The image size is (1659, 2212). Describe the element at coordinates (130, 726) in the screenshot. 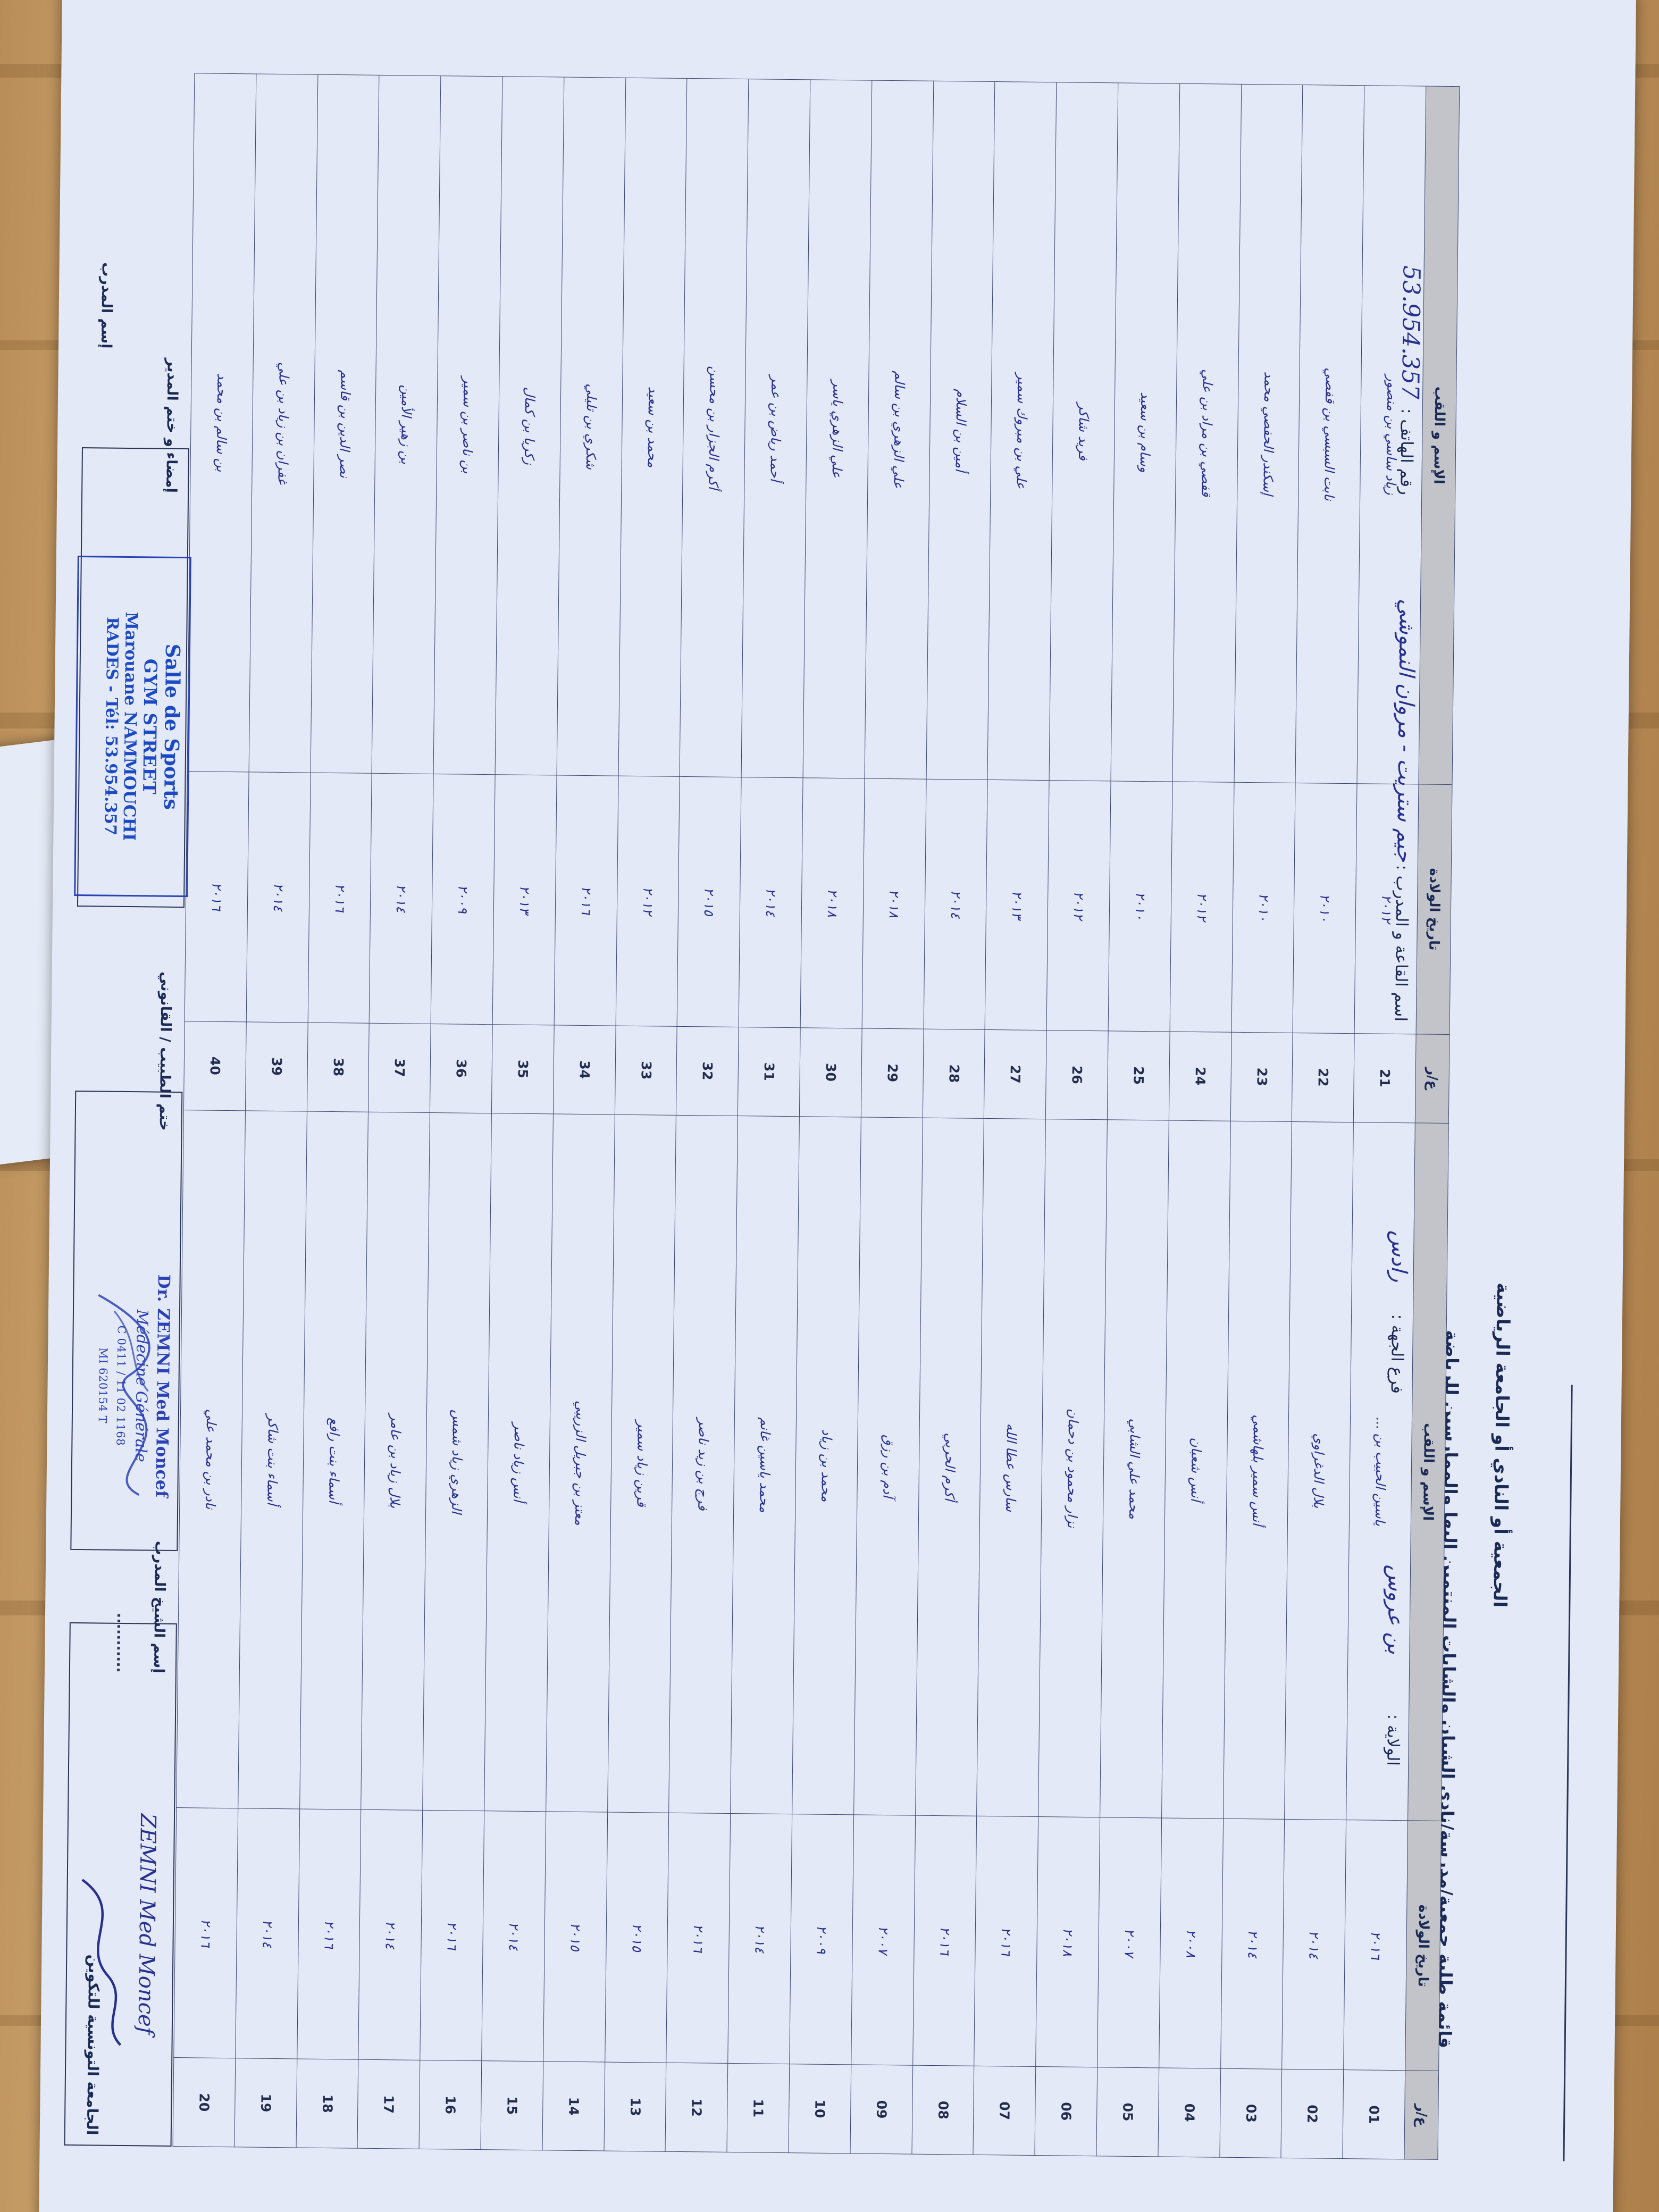

I see `club-stamp-line3: Marouane NAMMOUCHI` at that location.